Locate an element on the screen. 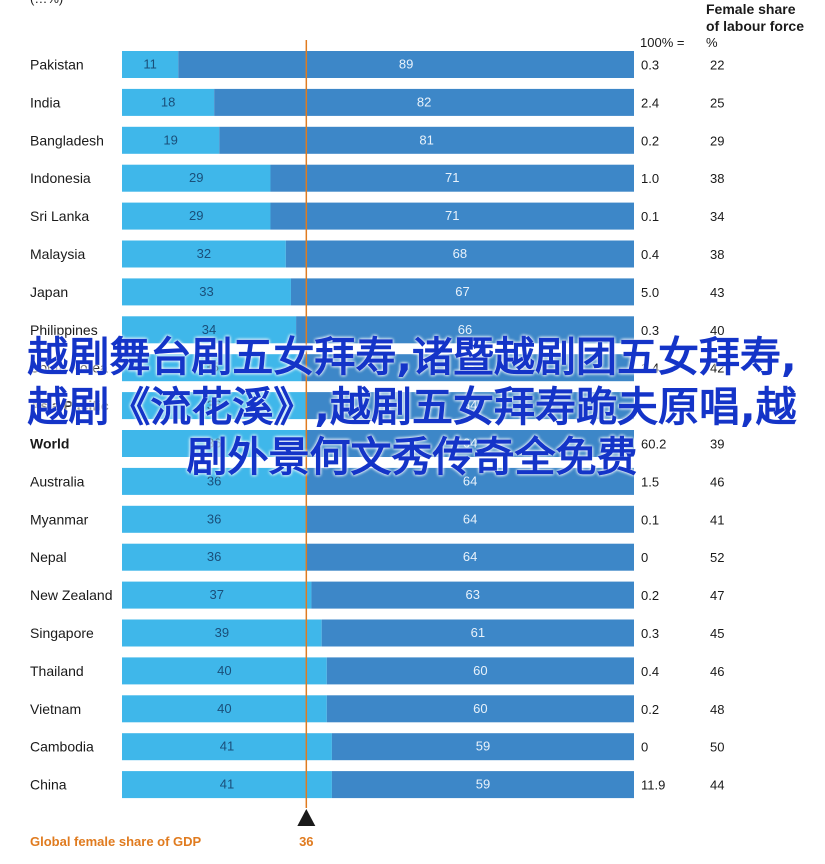 This screenshot has width=825, height=864. labour-share-value: 46 is located at coordinates (717, 671).